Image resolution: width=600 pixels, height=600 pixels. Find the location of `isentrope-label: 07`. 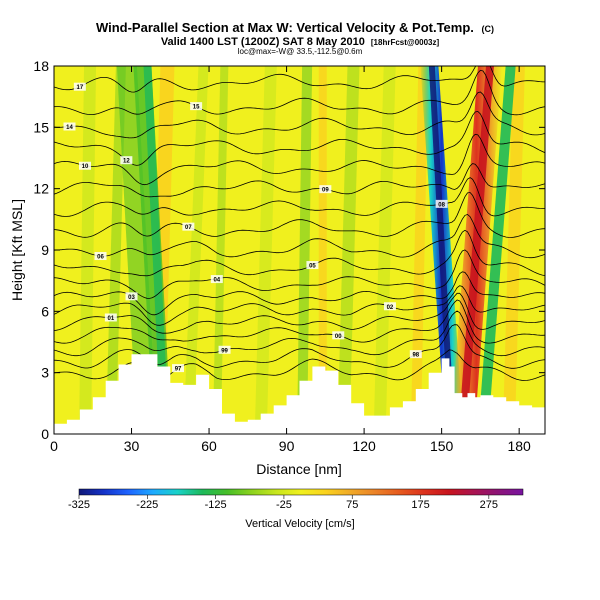

isentrope-label: 07 is located at coordinates (188, 228).